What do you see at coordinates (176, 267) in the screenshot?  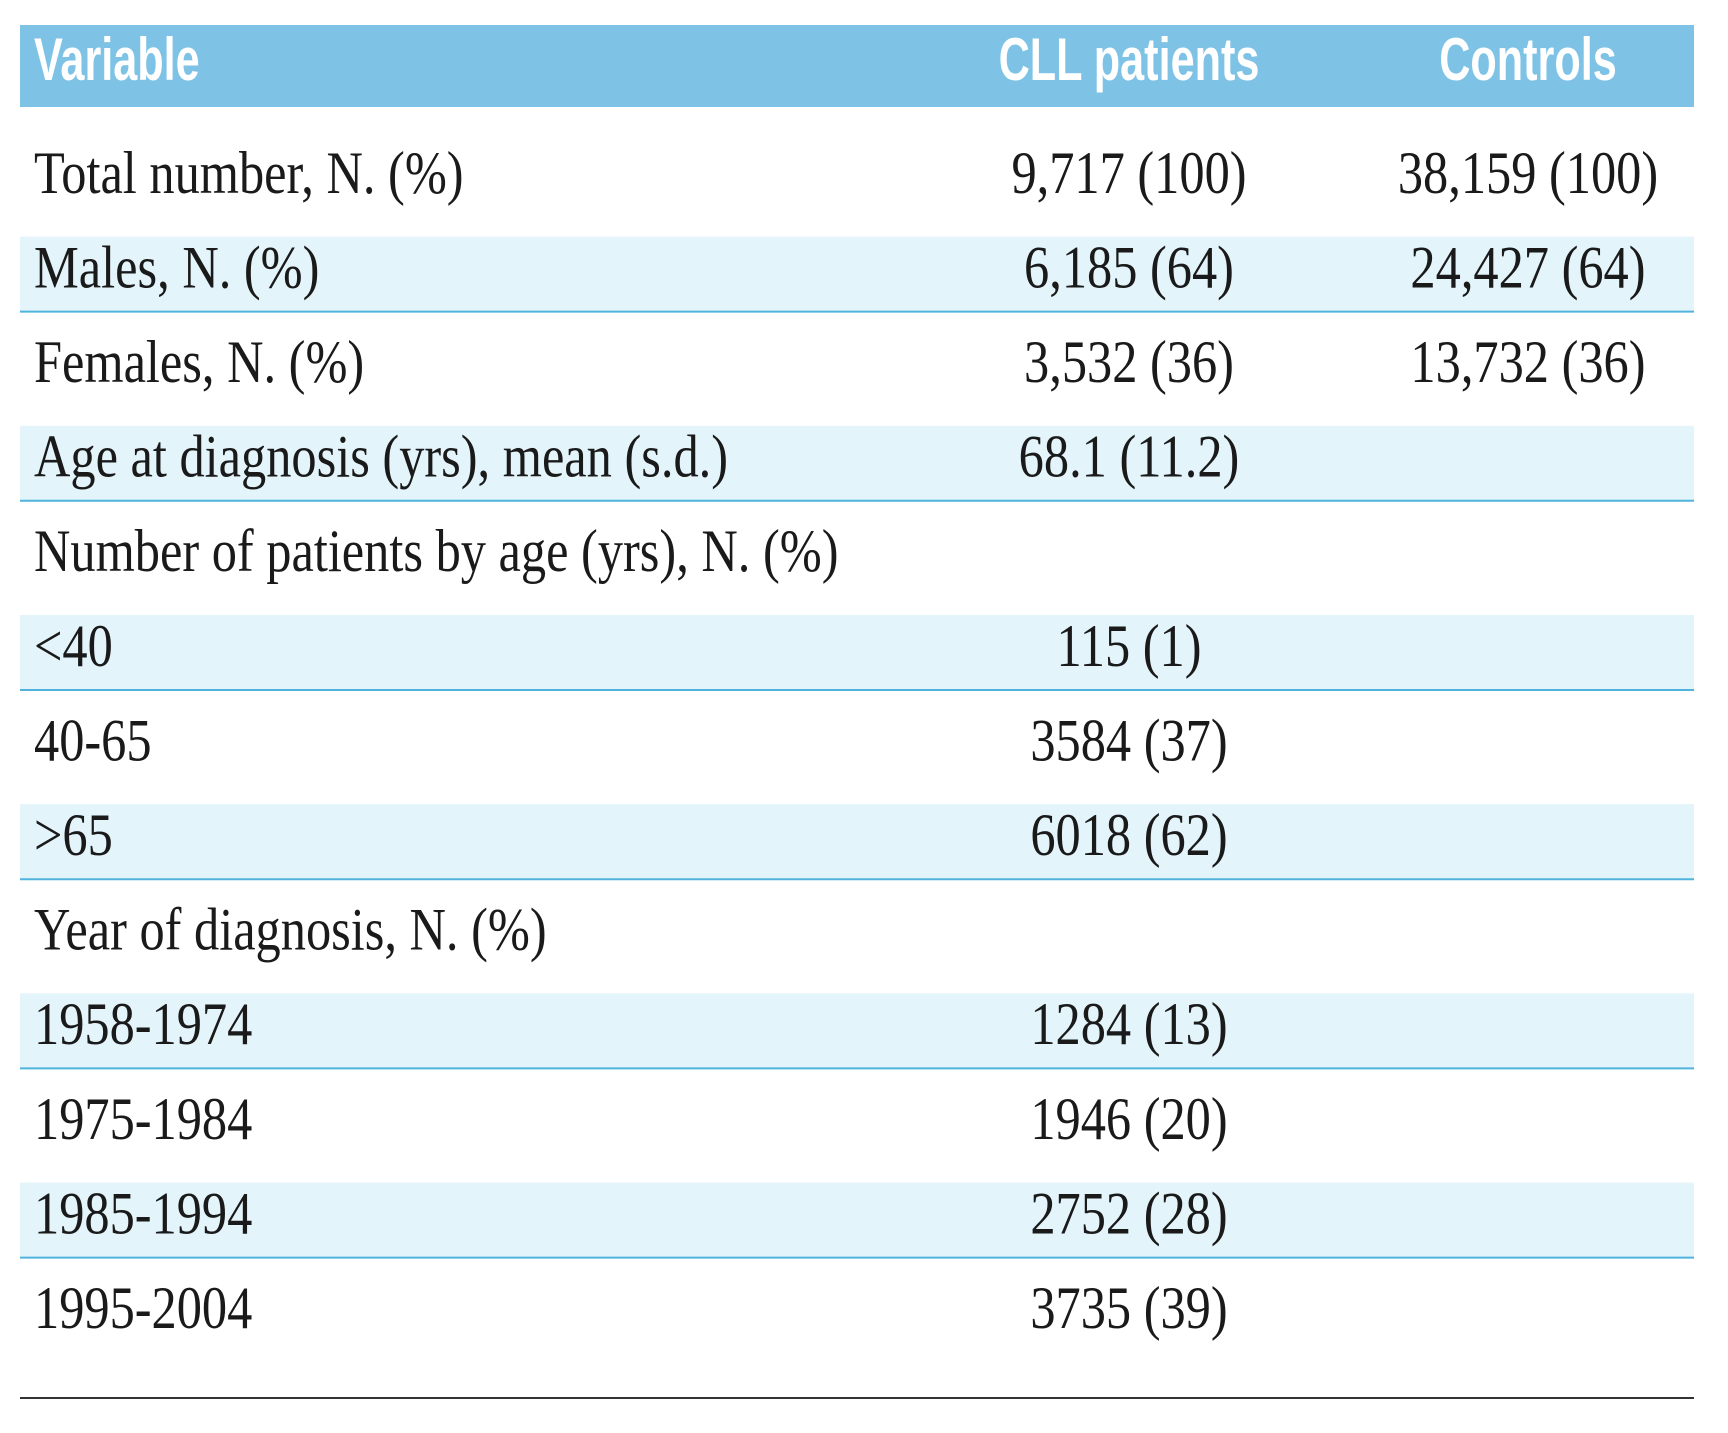 I see `row-label: Males, N. (%)` at bounding box center [176, 267].